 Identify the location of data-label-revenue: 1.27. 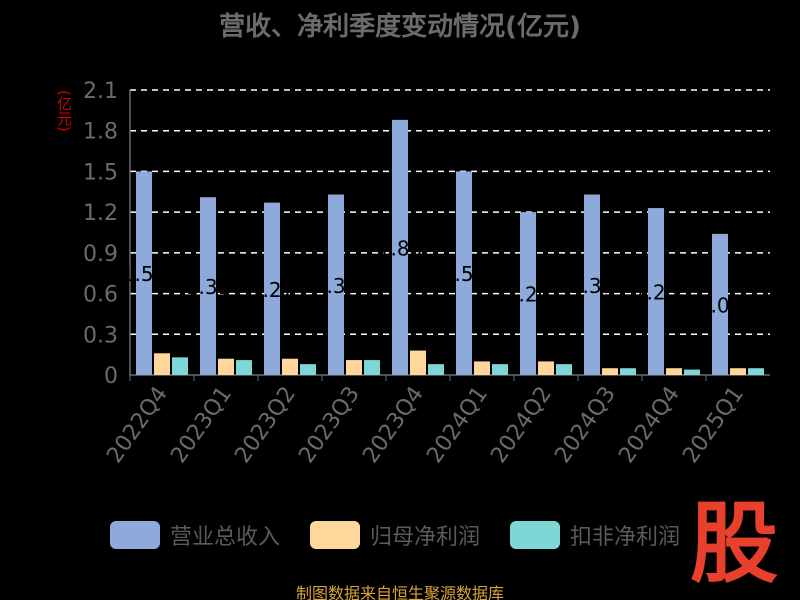
(272, 290).